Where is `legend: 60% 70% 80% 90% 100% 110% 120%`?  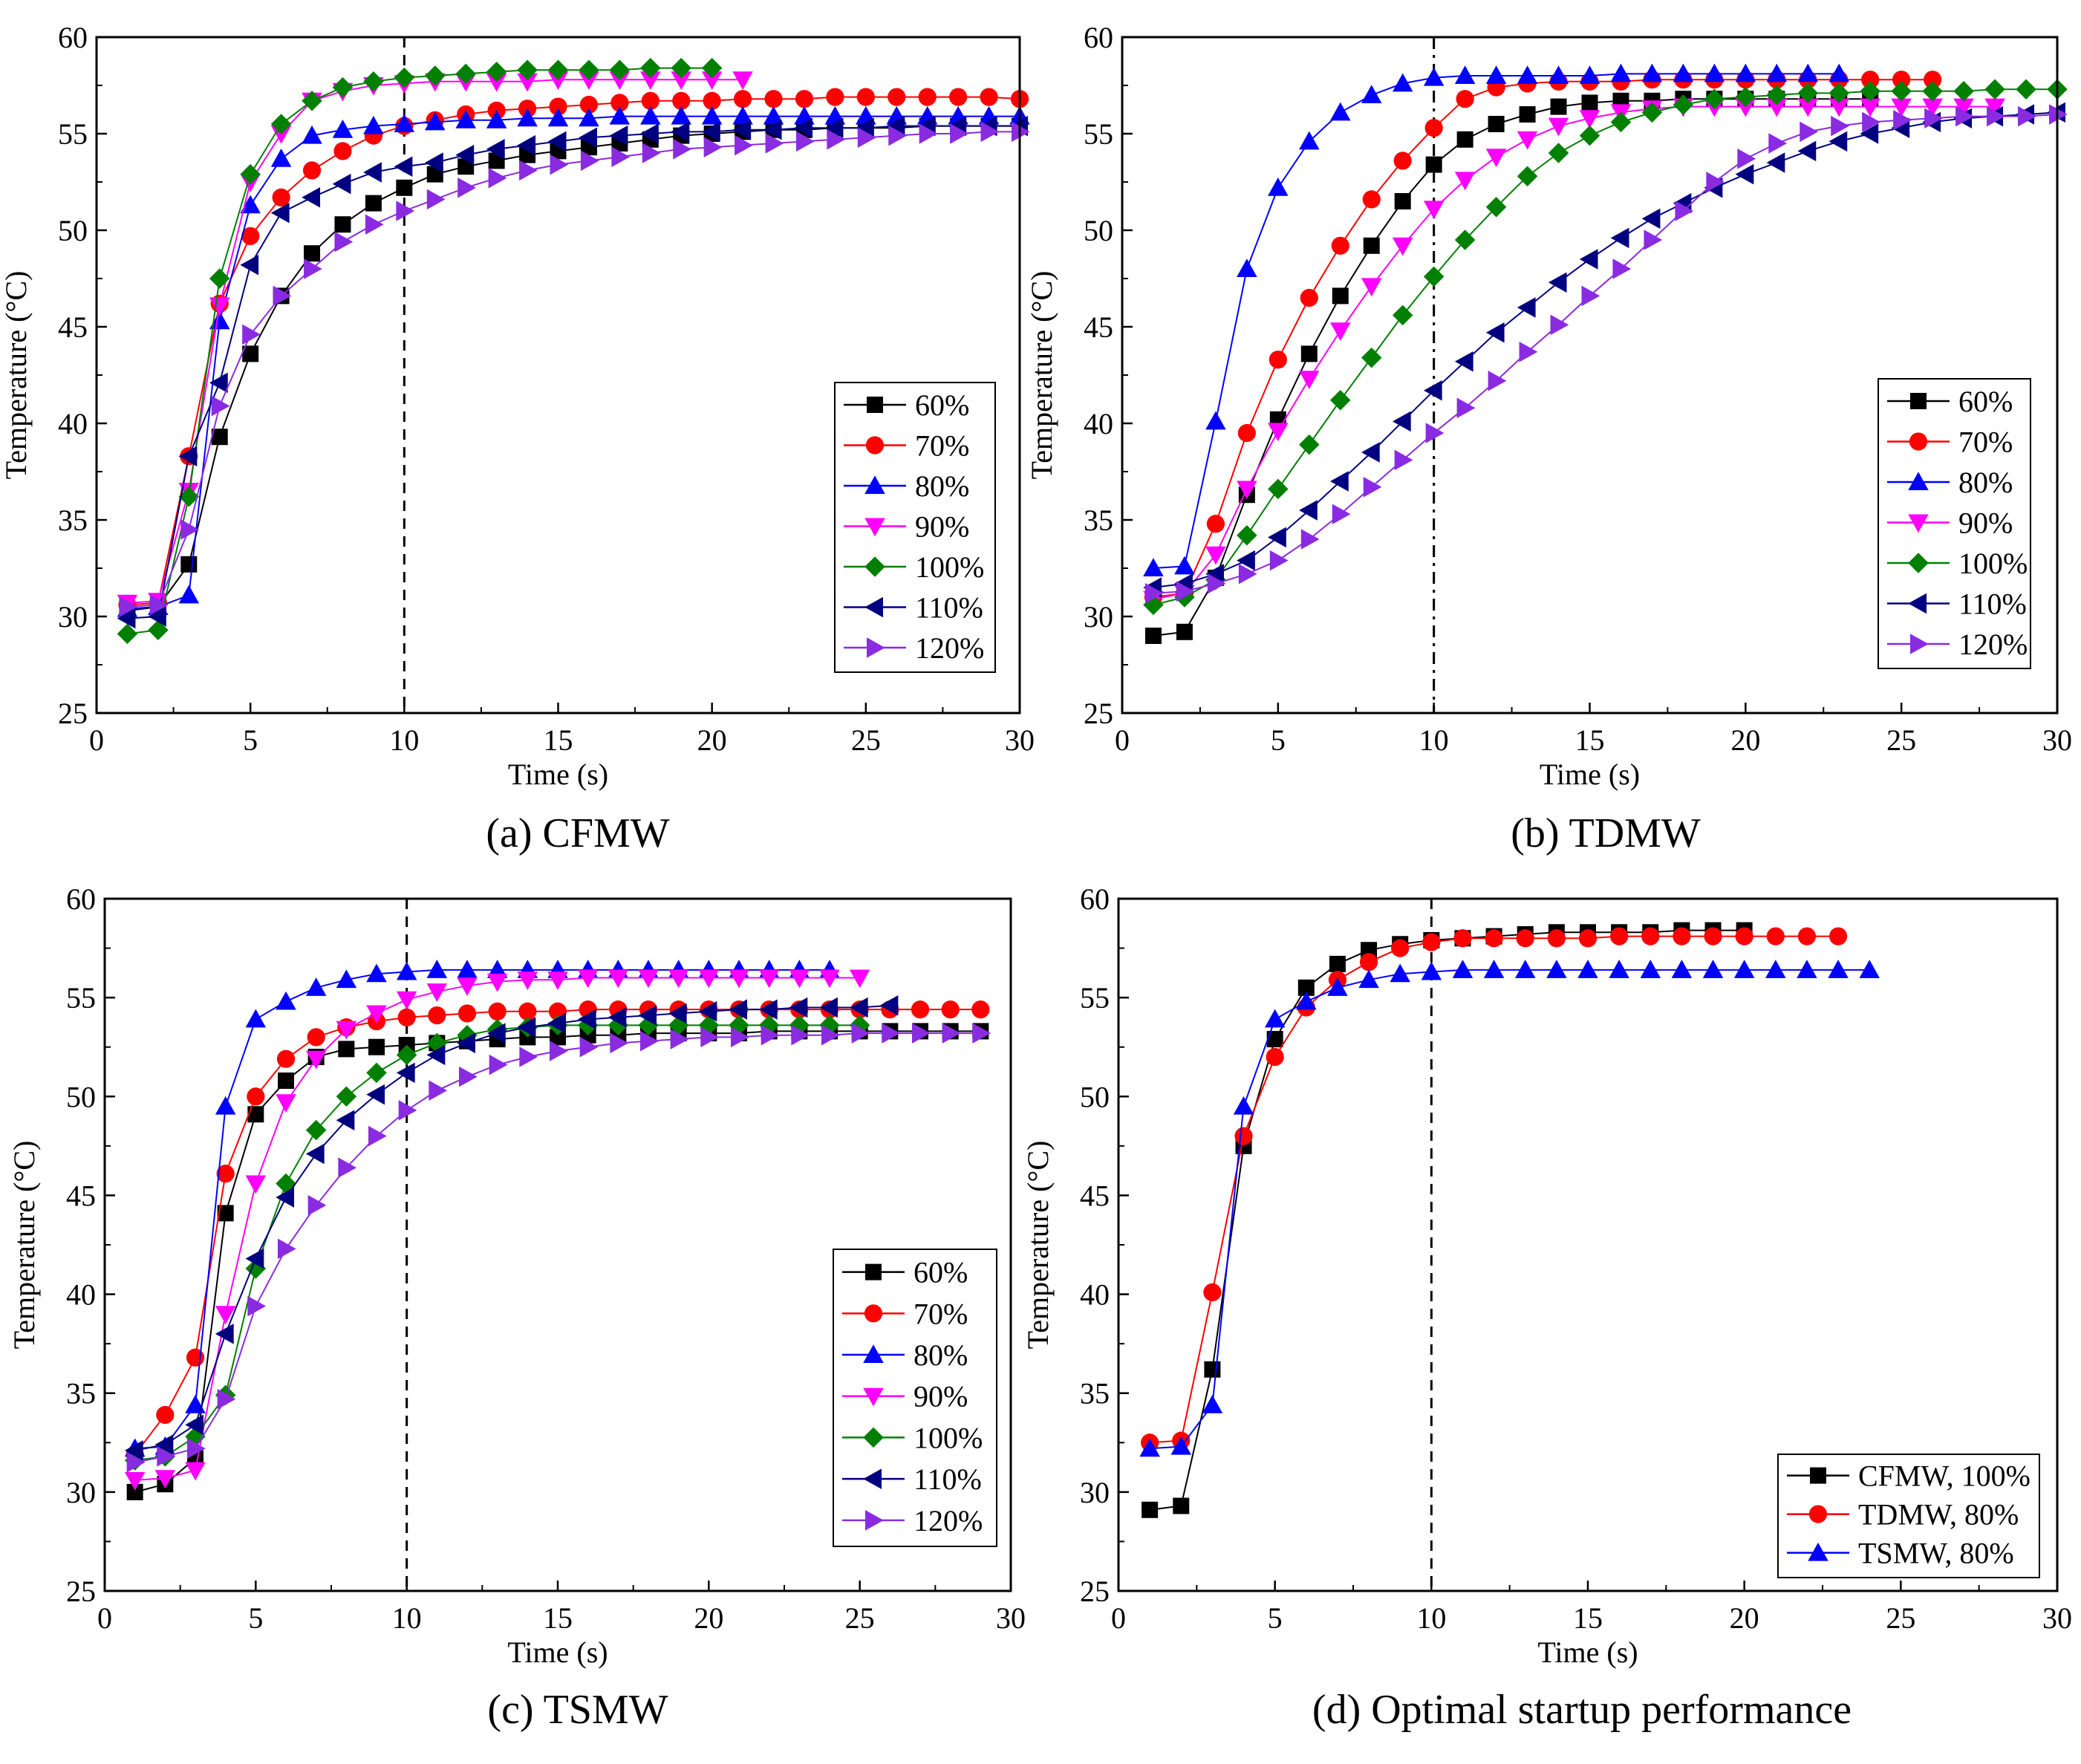
legend: 60% 70% 80% 90% 100% 110% 120% is located at coordinates (915, 1398).